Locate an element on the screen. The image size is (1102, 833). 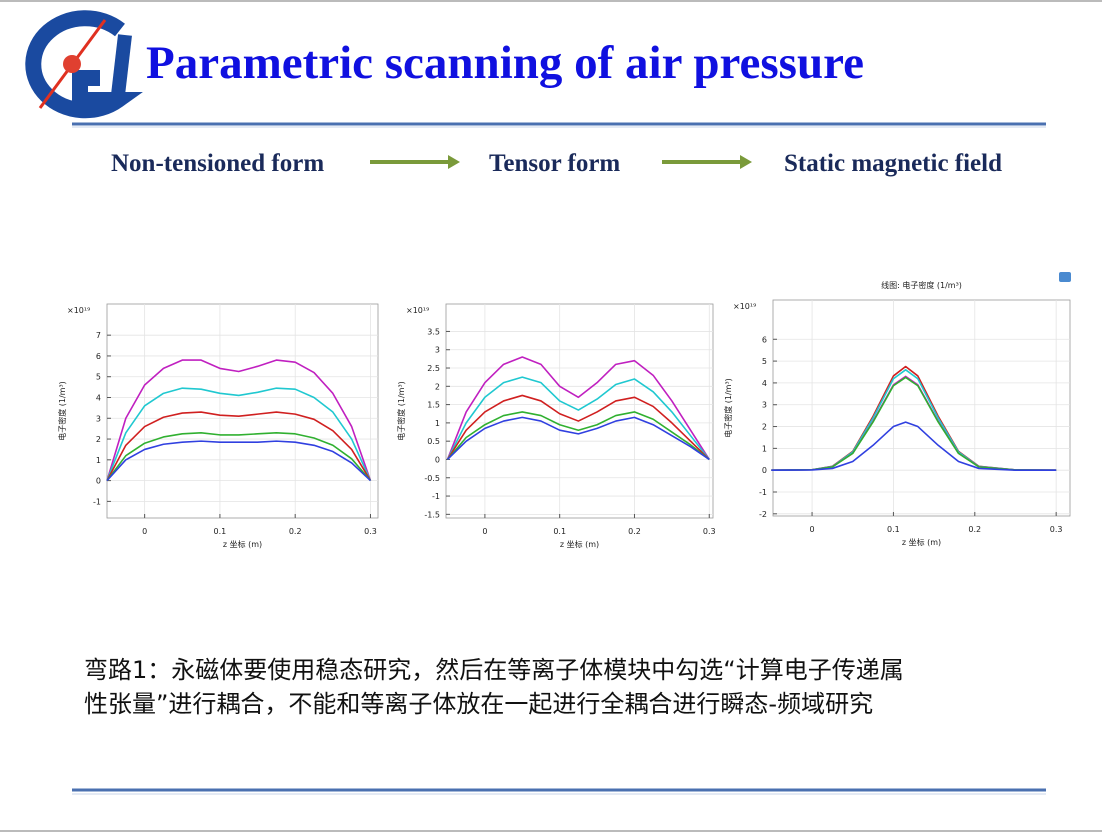
y-tick-label: 7 is located at coordinates (98, 335).